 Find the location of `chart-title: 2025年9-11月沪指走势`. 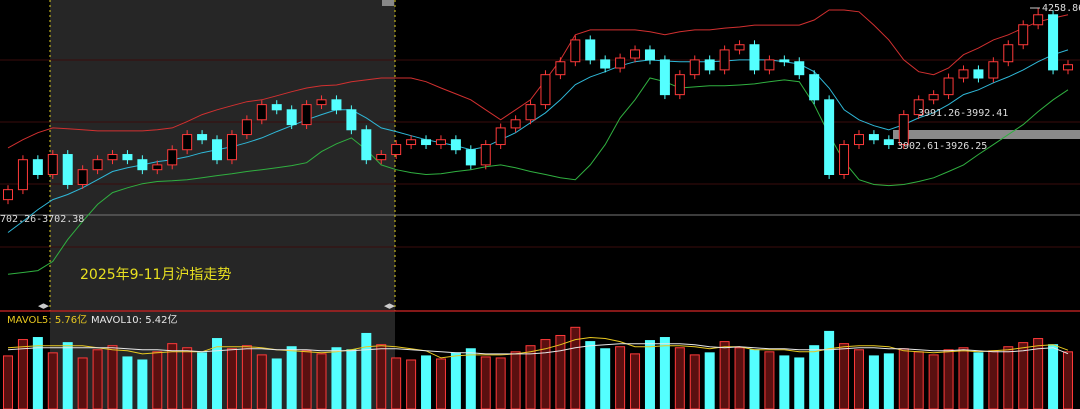

chart-title: 2025年9-11月沪指走势 is located at coordinates (155, 275).